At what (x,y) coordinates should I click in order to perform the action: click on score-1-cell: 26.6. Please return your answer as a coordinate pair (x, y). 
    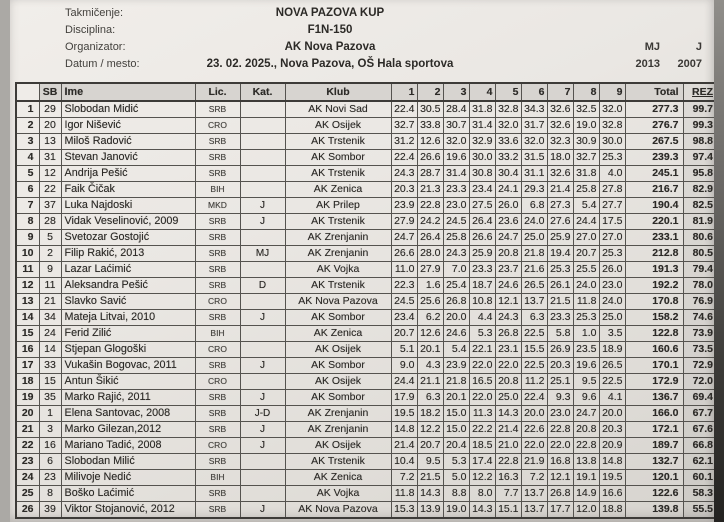
    Looking at the image, I should click on (404, 253).